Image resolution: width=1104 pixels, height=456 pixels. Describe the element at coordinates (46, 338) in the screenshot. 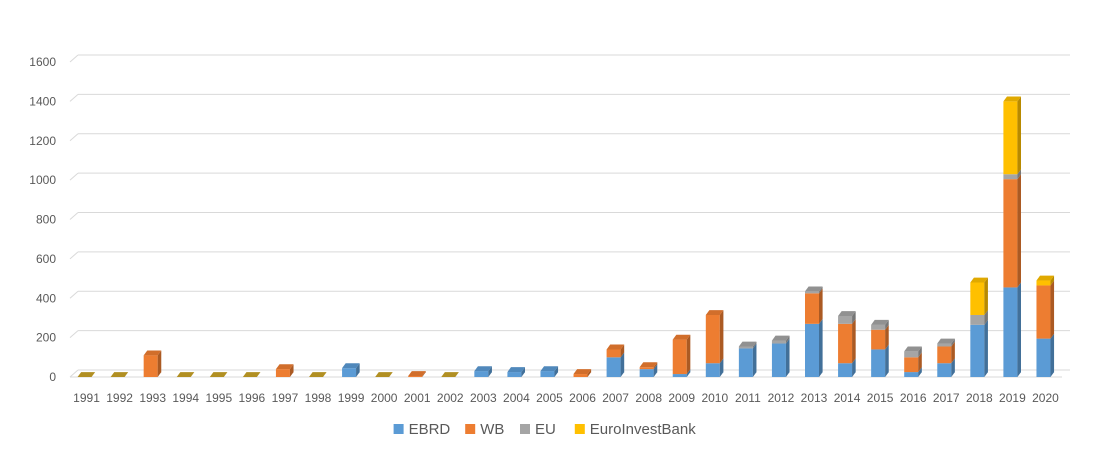

I see `y-tick-label: 200` at that location.